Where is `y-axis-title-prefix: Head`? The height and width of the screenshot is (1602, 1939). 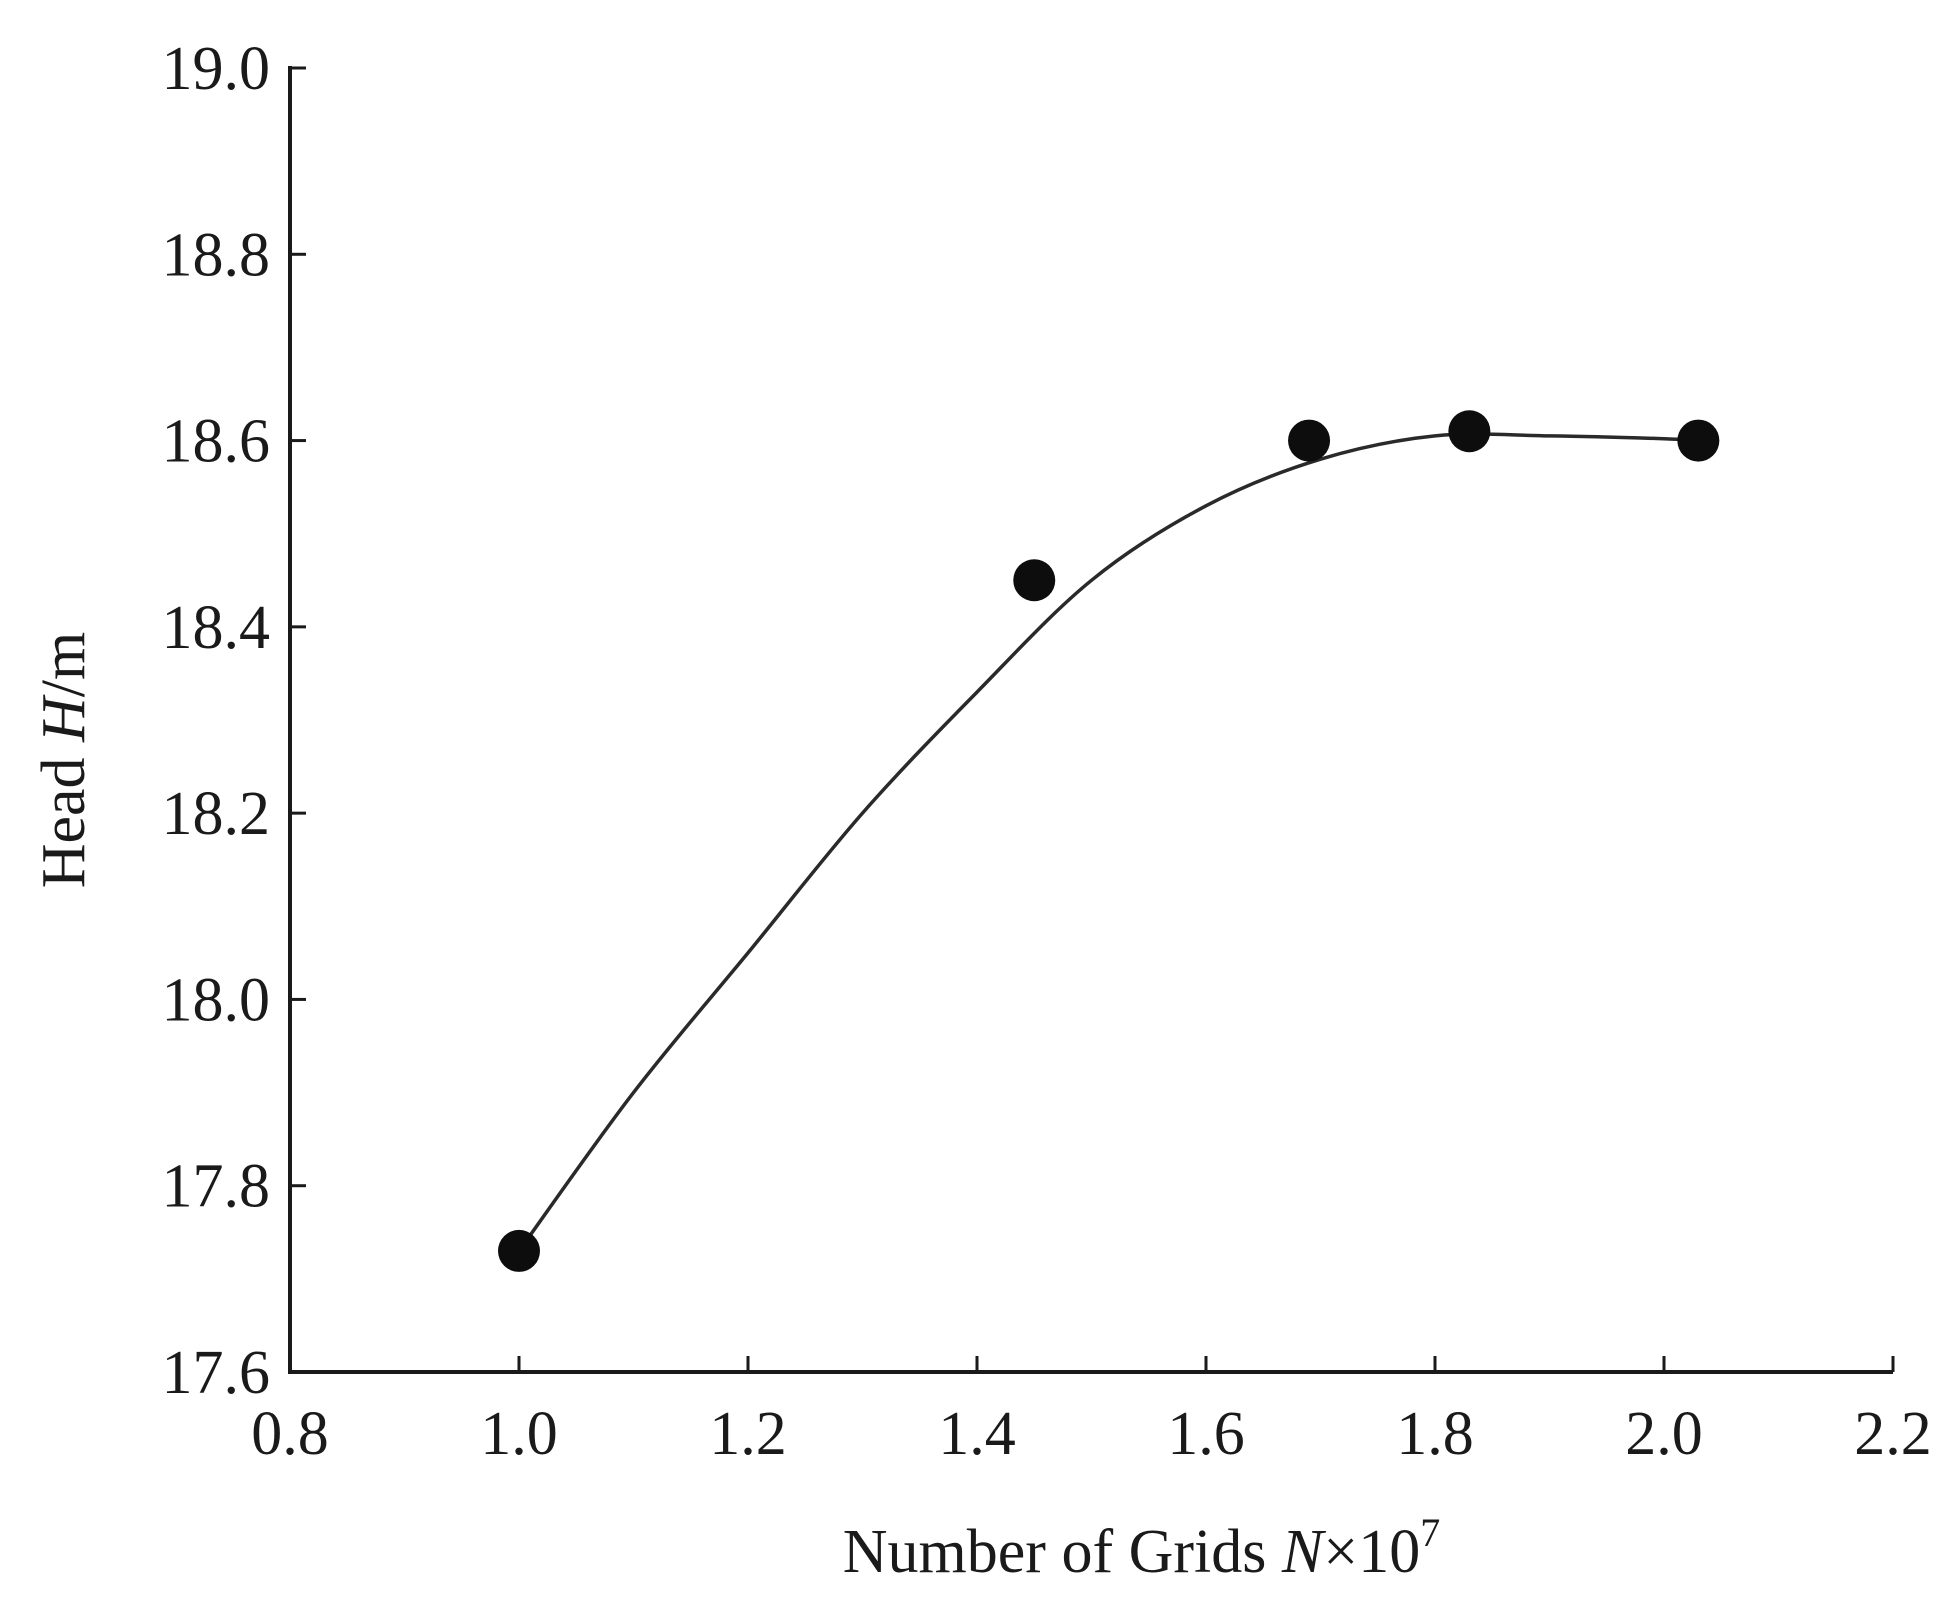 y-axis-title-prefix: Head is located at coordinates (64, 815).